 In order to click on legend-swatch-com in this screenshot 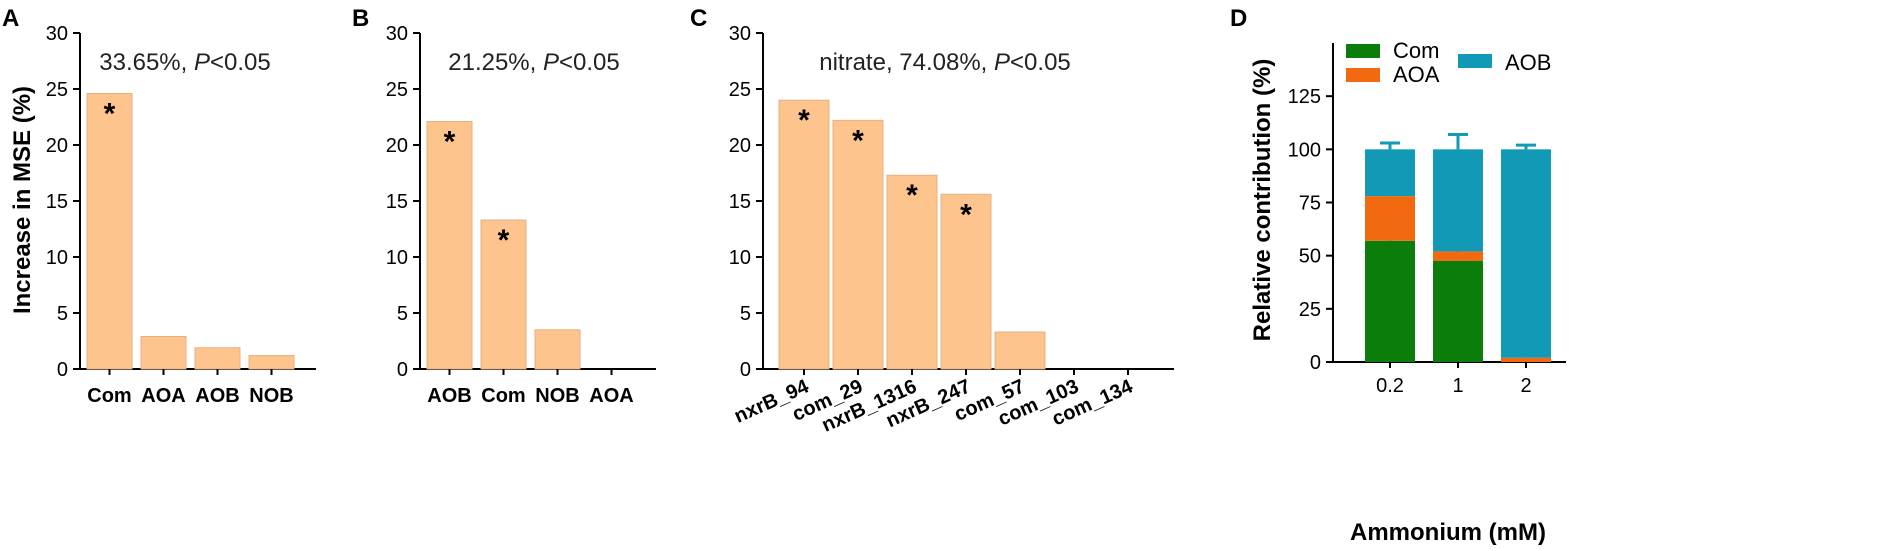, I will do `click(1363, 51)`.